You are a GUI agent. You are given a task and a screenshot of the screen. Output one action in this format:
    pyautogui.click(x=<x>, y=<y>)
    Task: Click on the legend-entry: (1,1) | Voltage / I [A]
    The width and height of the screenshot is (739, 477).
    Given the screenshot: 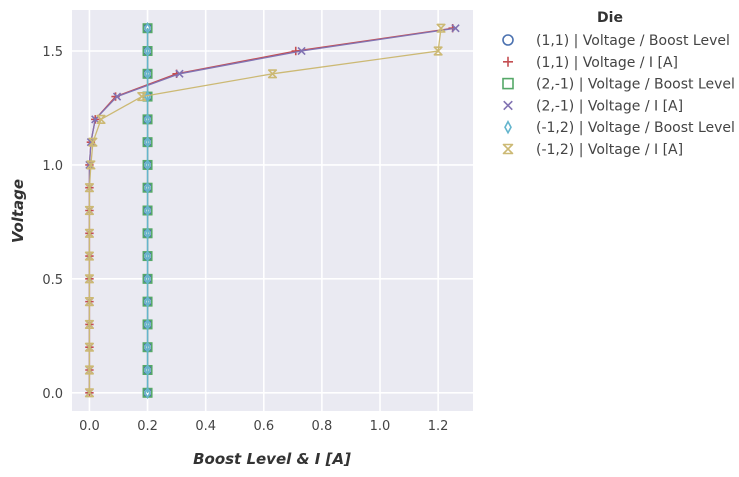 What is the action you would take?
    pyautogui.click(x=590, y=63)
    